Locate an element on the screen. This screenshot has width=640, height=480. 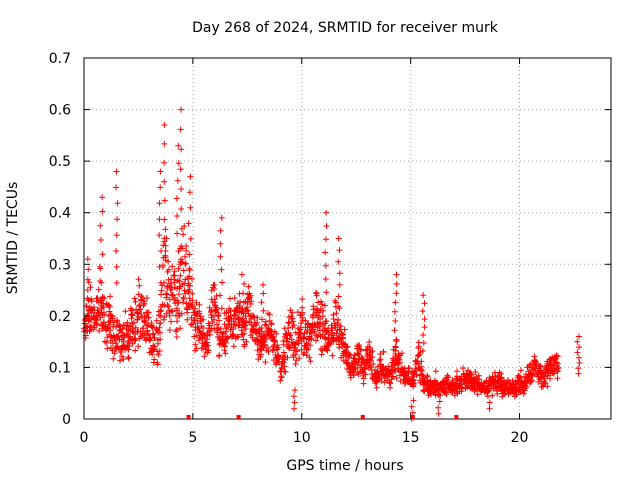
y-tick-label: 0.5 is located at coordinates (60, 162).